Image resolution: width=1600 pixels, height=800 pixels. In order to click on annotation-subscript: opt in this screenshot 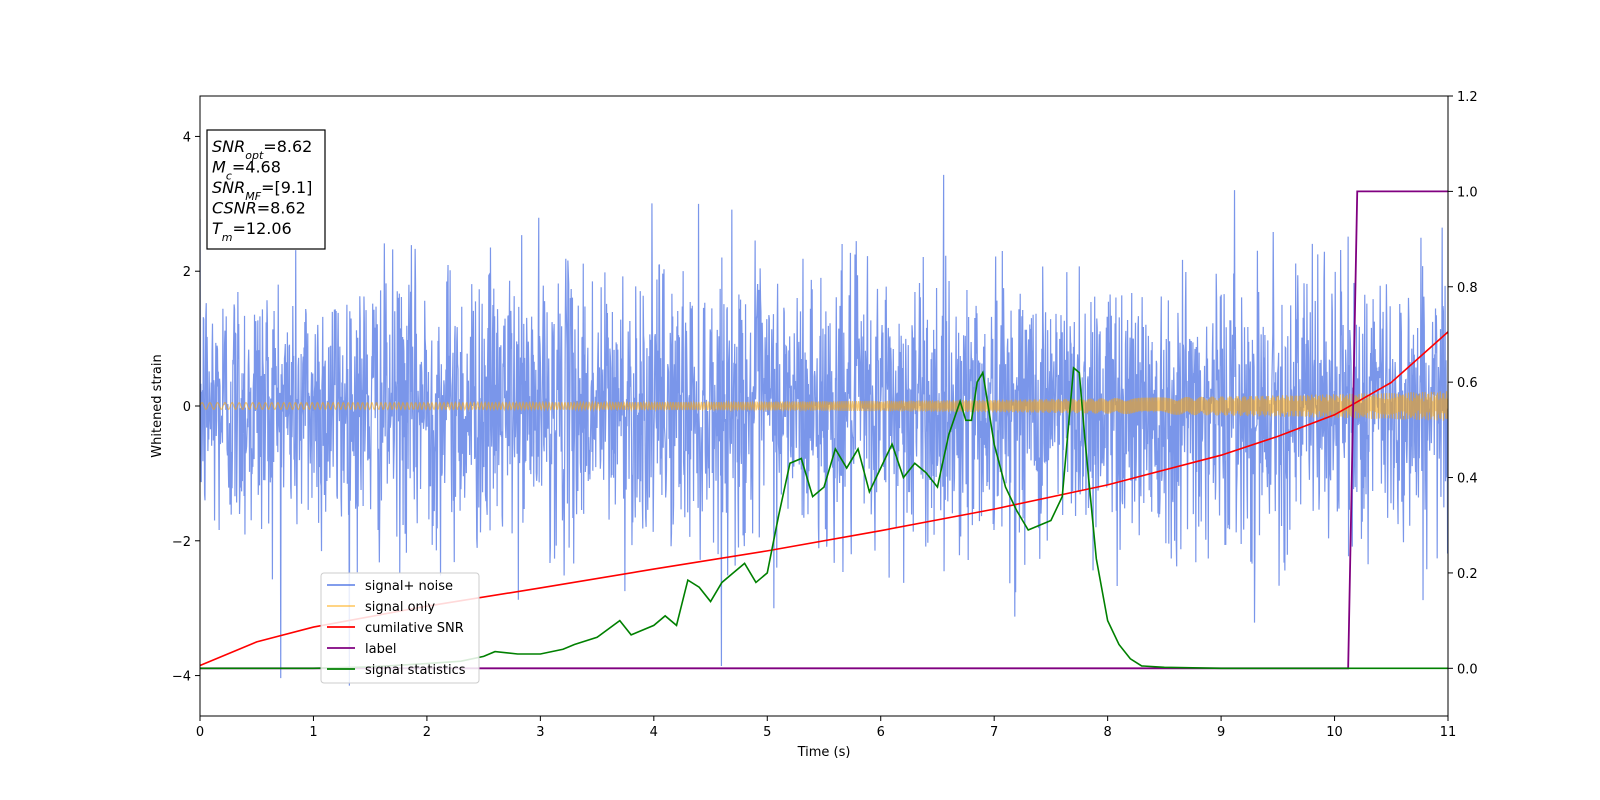, I will do `click(254, 155)`.